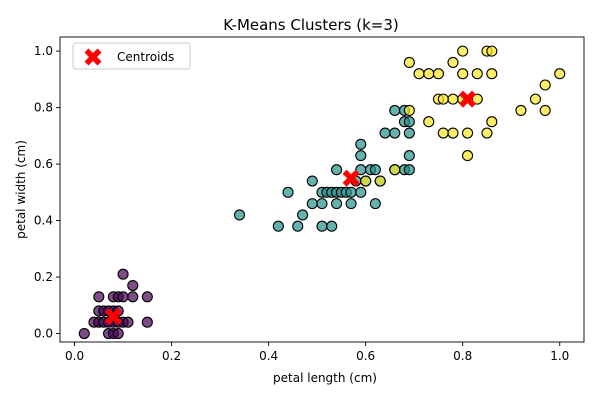 This screenshot has width=600, height=400. What do you see at coordinates (43, 51) in the screenshot?
I see `y-tick-label: 1.0` at bounding box center [43, 51].